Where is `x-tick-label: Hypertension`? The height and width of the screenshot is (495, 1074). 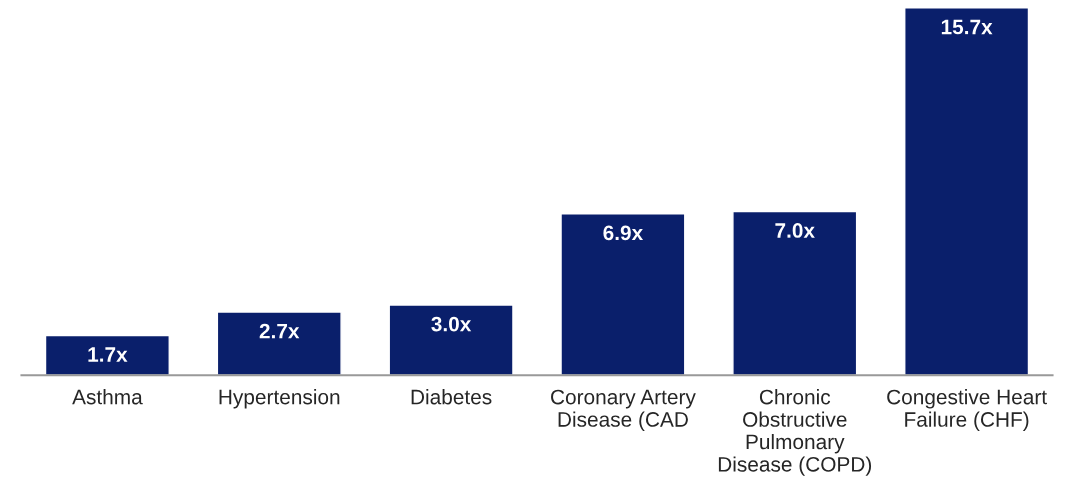 x-tick-label: Hypertension is located at coordinates (279, 399).